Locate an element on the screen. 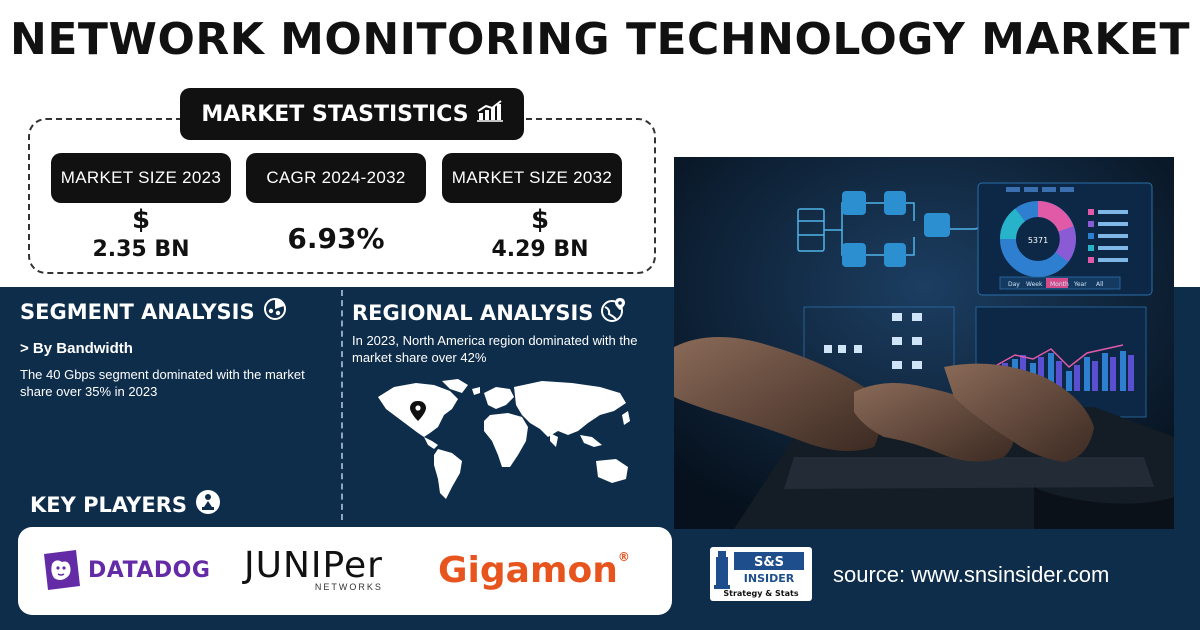 Image resolution: width=1200 pixels, height=630 pixels. datadog-wordmark: DATADOG is located at coordinates (149, 570).